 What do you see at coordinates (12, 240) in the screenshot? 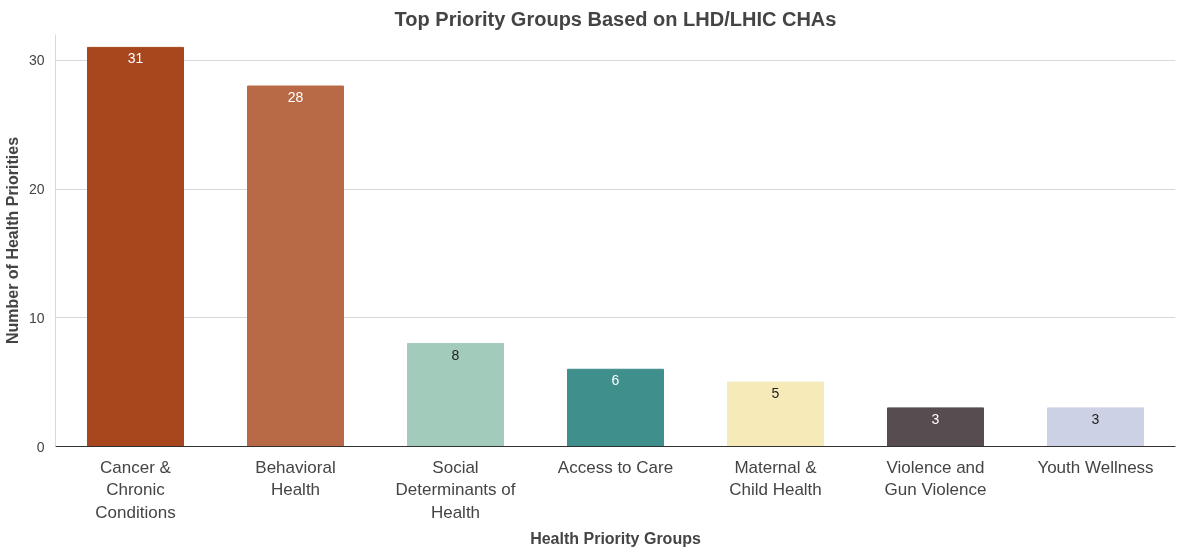
I see `y-axis-title: Number of Health Priorities` at bounding box center [12, 240].